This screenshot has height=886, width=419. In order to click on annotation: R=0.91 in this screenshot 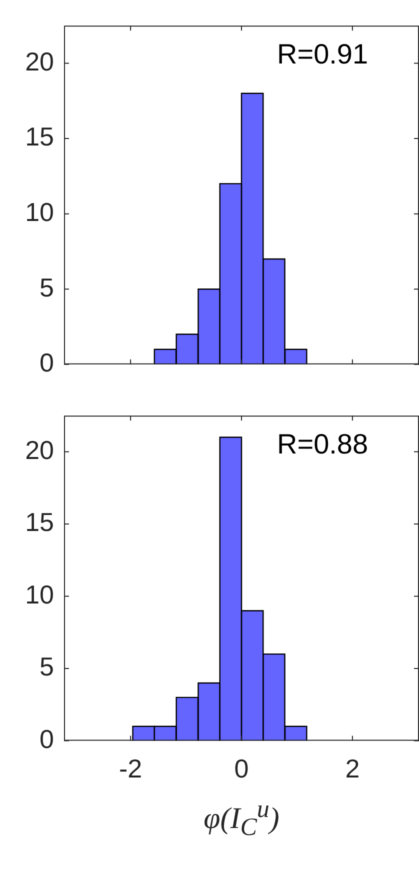, I will do `click(322, 54)`.